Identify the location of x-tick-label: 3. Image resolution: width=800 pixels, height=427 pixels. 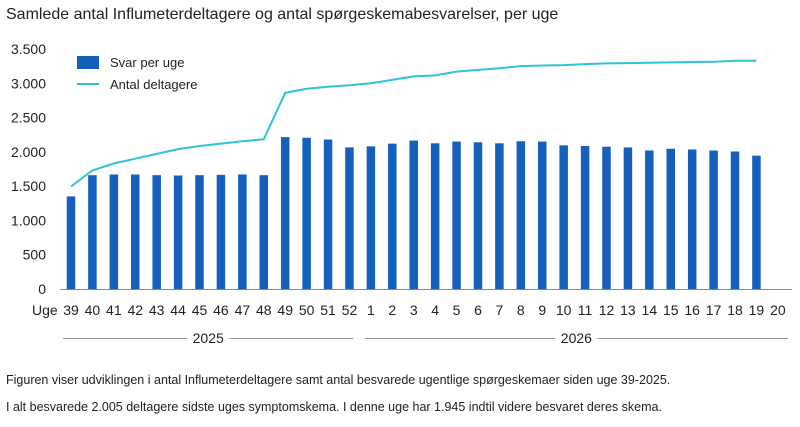
(414, 310).